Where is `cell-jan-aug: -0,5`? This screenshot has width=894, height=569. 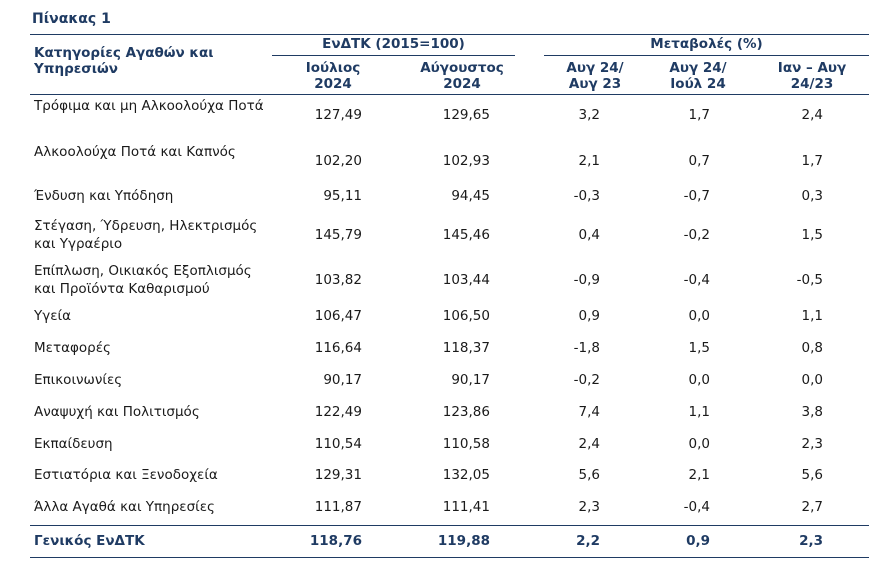
cell-jan-aug: -0,5 is located at coordinates (809, 280).